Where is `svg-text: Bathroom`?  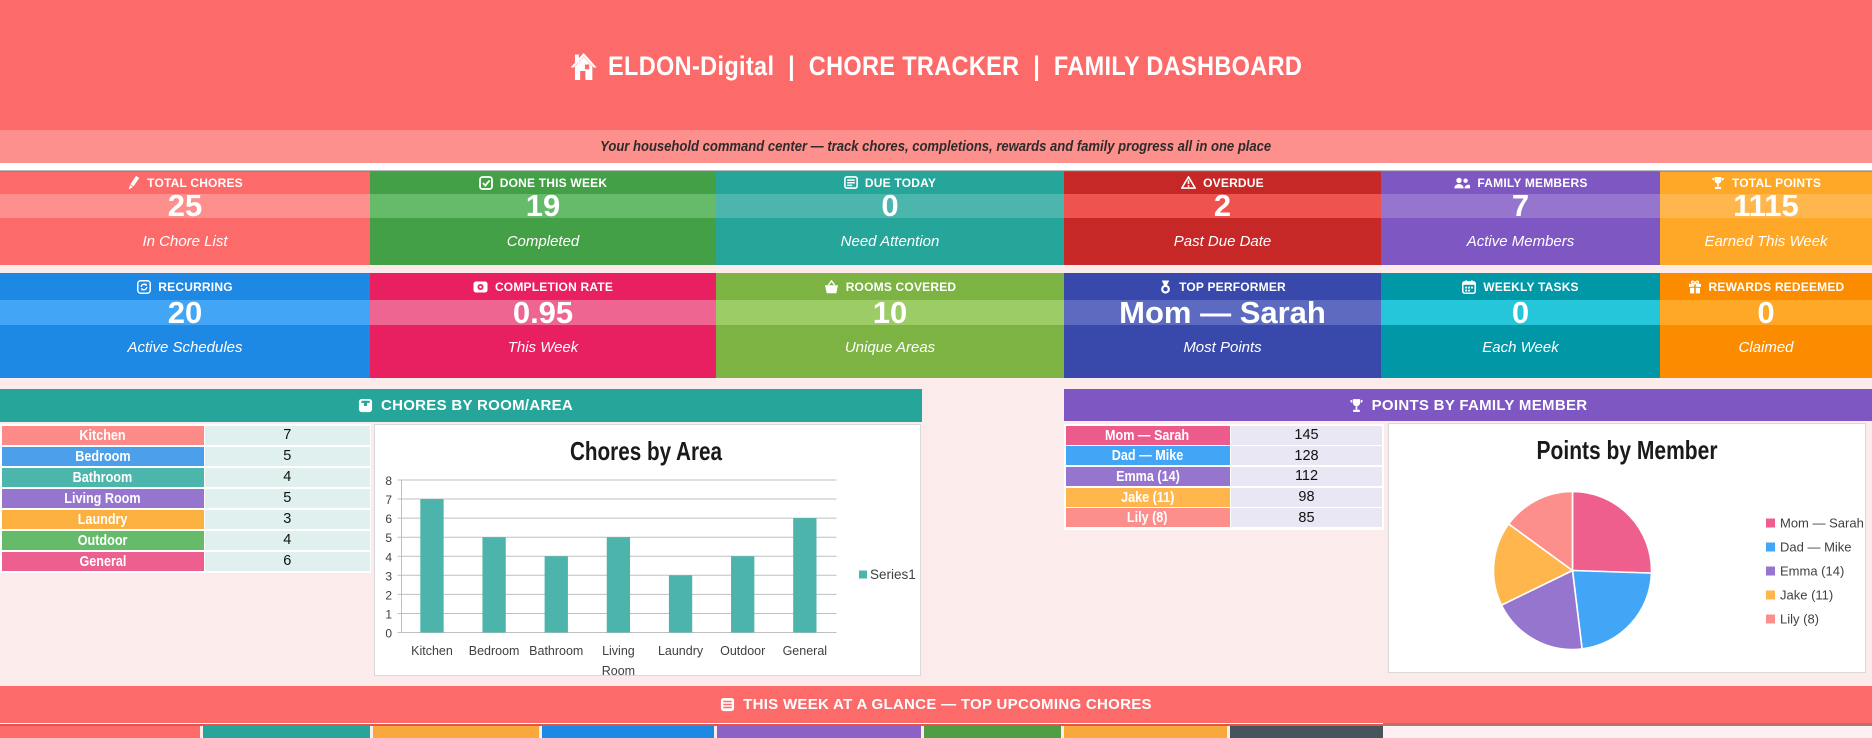 svg-text: Bathroom is located at coordinates (556, 651).